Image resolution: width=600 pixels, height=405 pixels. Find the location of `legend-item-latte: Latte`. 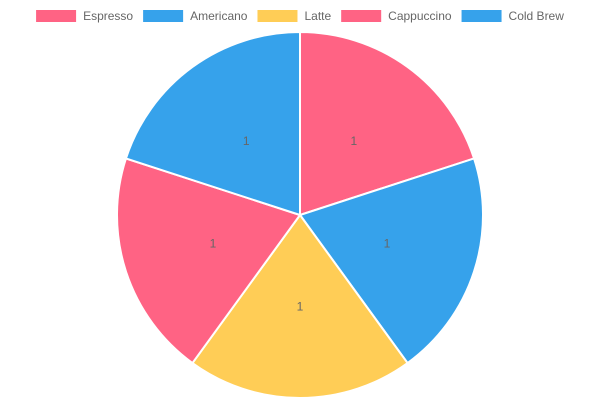

legend-item-latte: Latte is located at coordinates (294, 16).